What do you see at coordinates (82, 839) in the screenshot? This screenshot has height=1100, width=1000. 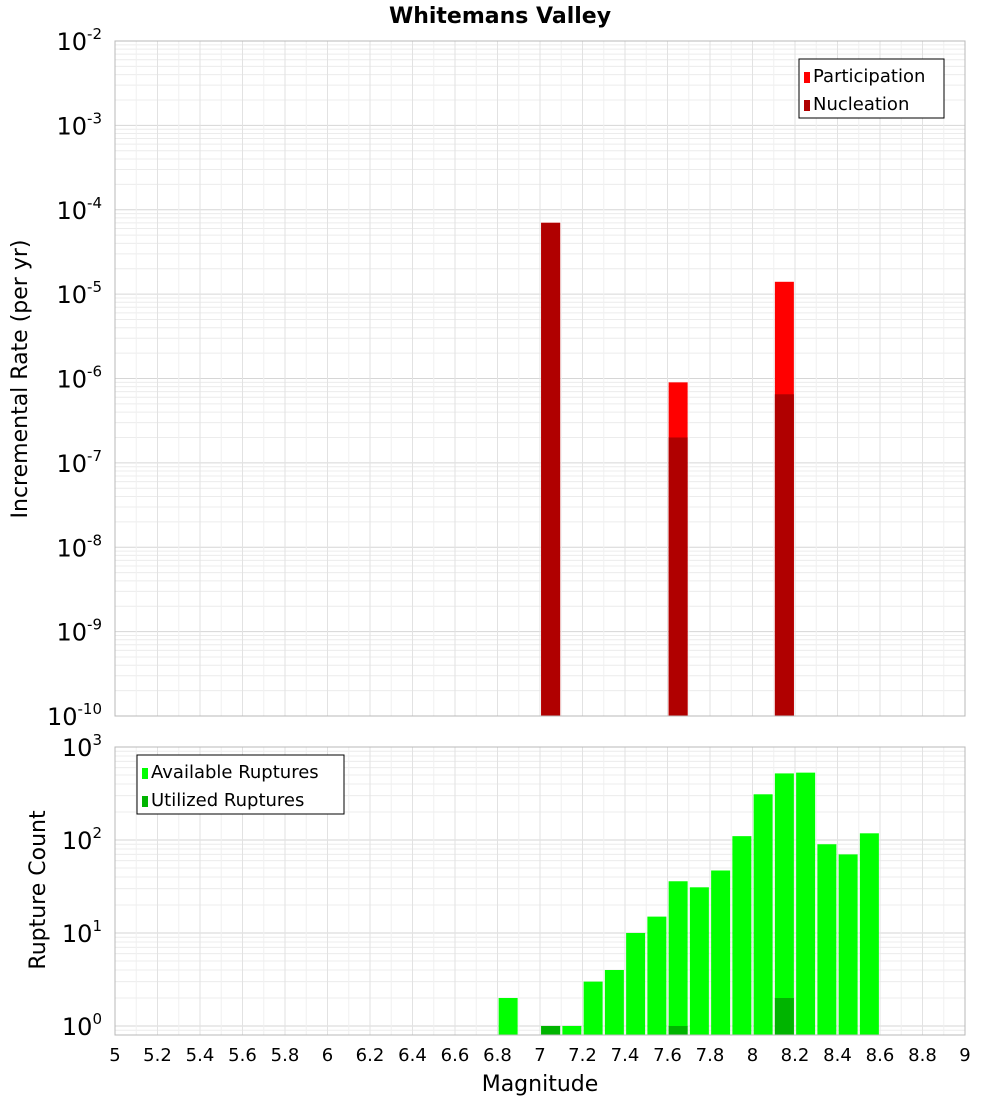 I see `y-tick-label: 10²` at bounding box center [82, 839].